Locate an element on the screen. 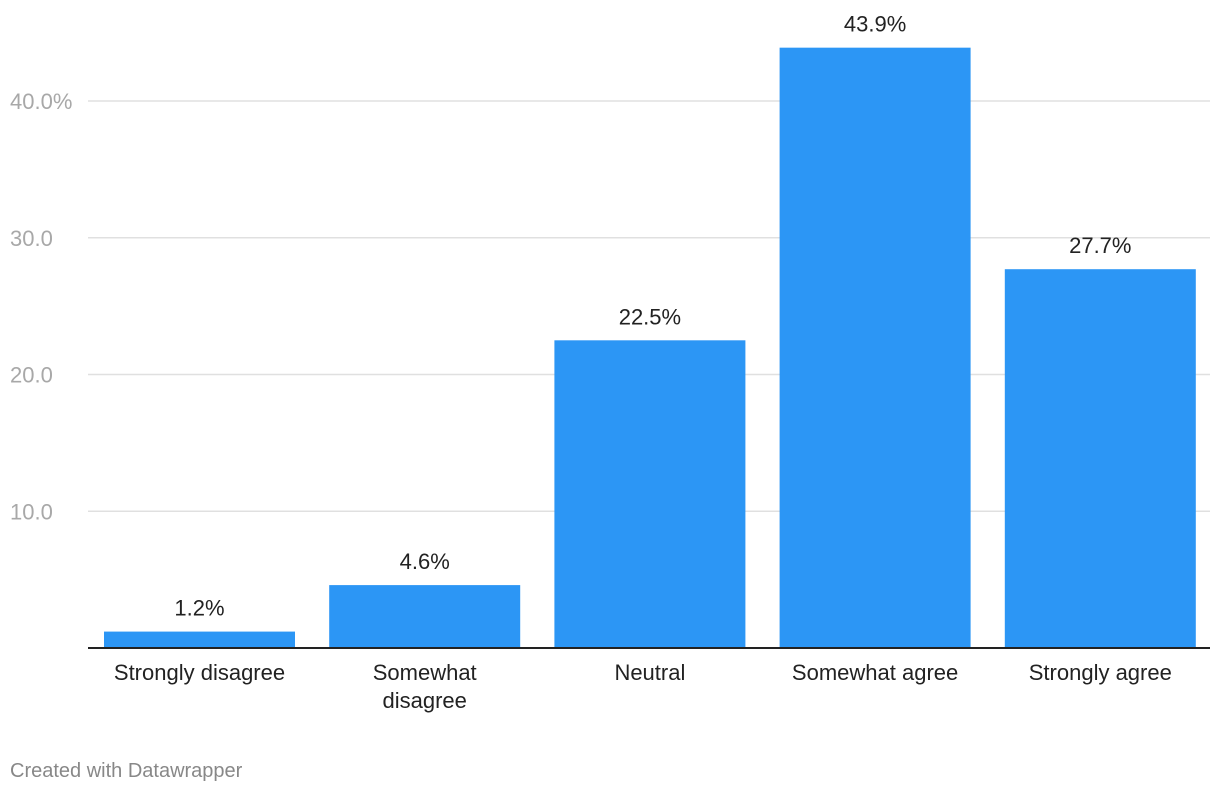  y-tick-label-10: 10.0 is located at coordinates (31, 511).